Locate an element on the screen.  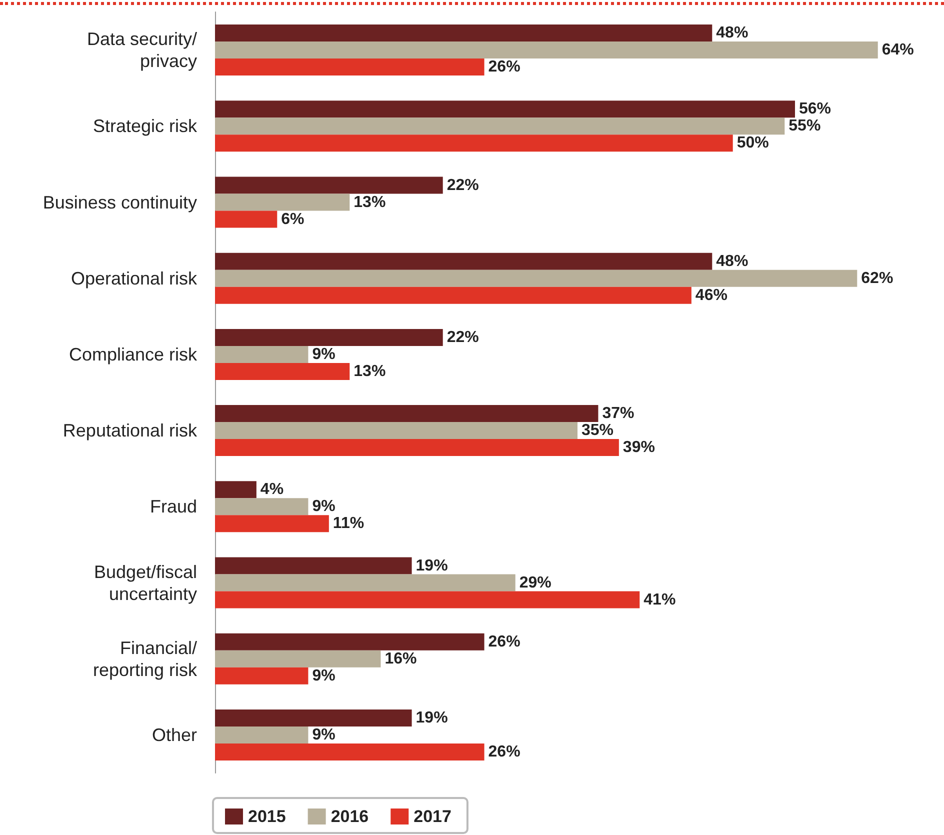
data-label: 50% is located at coordinates (752, 143).